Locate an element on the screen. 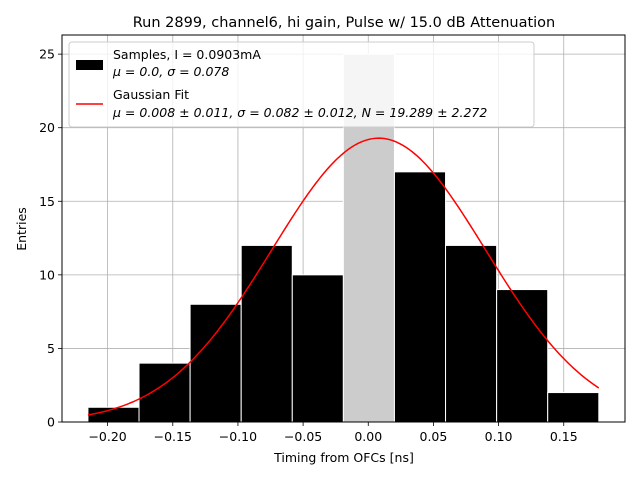  legend-box is located at coordinates (301, 84).